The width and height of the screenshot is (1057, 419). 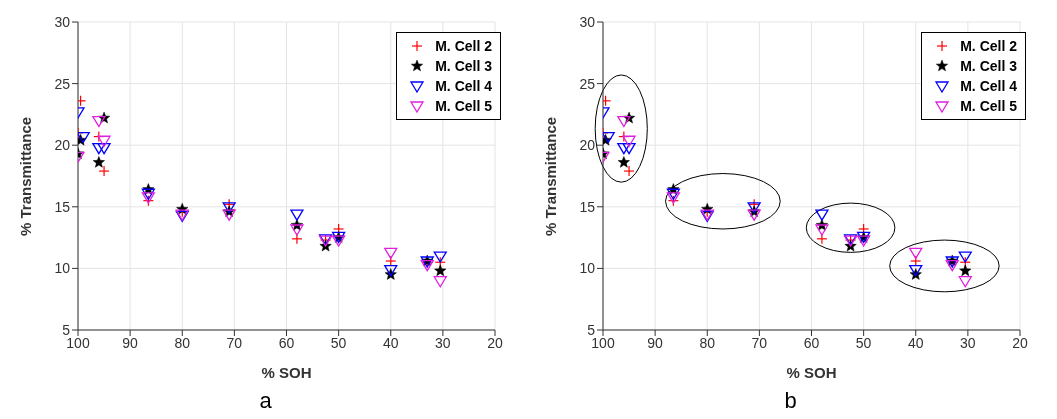 I want to click on text: a, so click(x=265, y=401).